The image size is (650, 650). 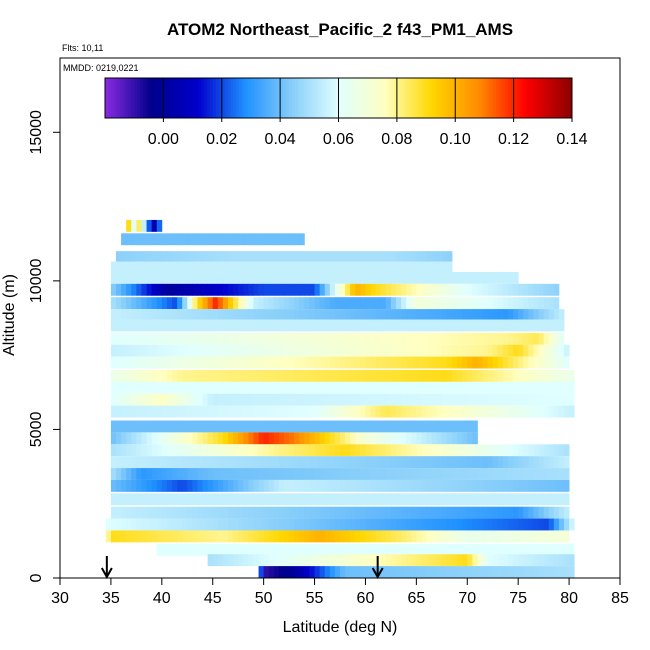 I want to click on band-21-cell, so click(x=465, y=485).